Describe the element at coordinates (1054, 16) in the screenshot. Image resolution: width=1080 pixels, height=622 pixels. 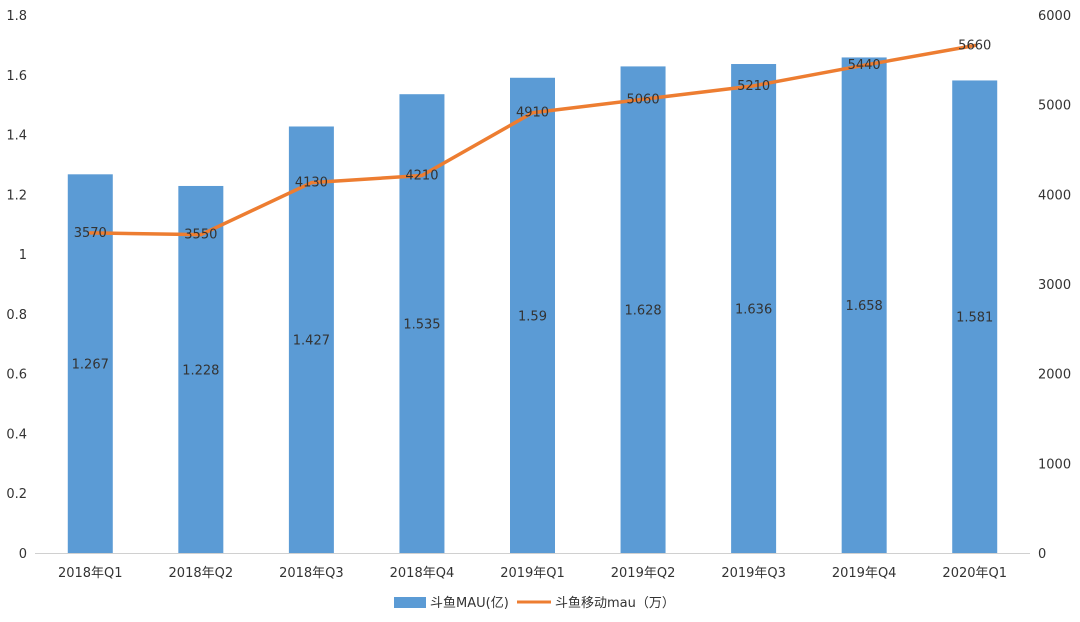
I see `y-right-tick-7: 6000` at that location.